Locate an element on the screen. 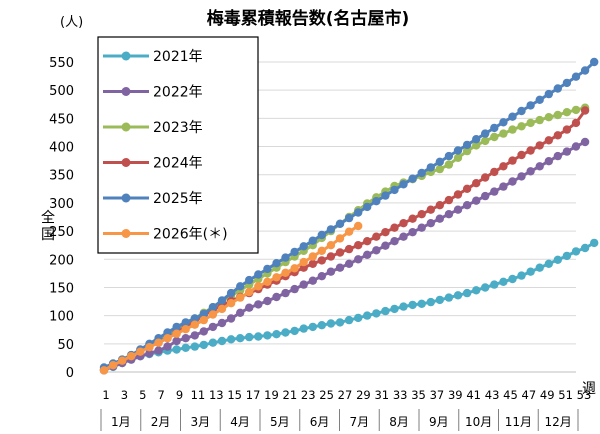  x-tick-label: 43 is located at coordinates (492, 395).